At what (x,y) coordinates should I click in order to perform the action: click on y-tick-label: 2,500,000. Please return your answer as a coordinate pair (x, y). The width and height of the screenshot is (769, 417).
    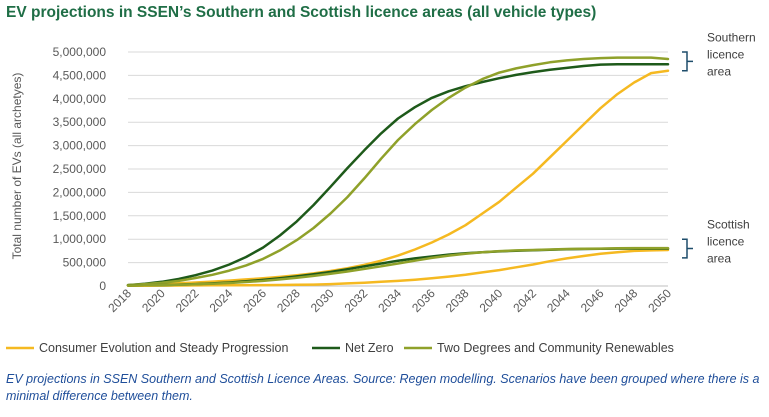
    Looking at the image, I should click on (80, 169).